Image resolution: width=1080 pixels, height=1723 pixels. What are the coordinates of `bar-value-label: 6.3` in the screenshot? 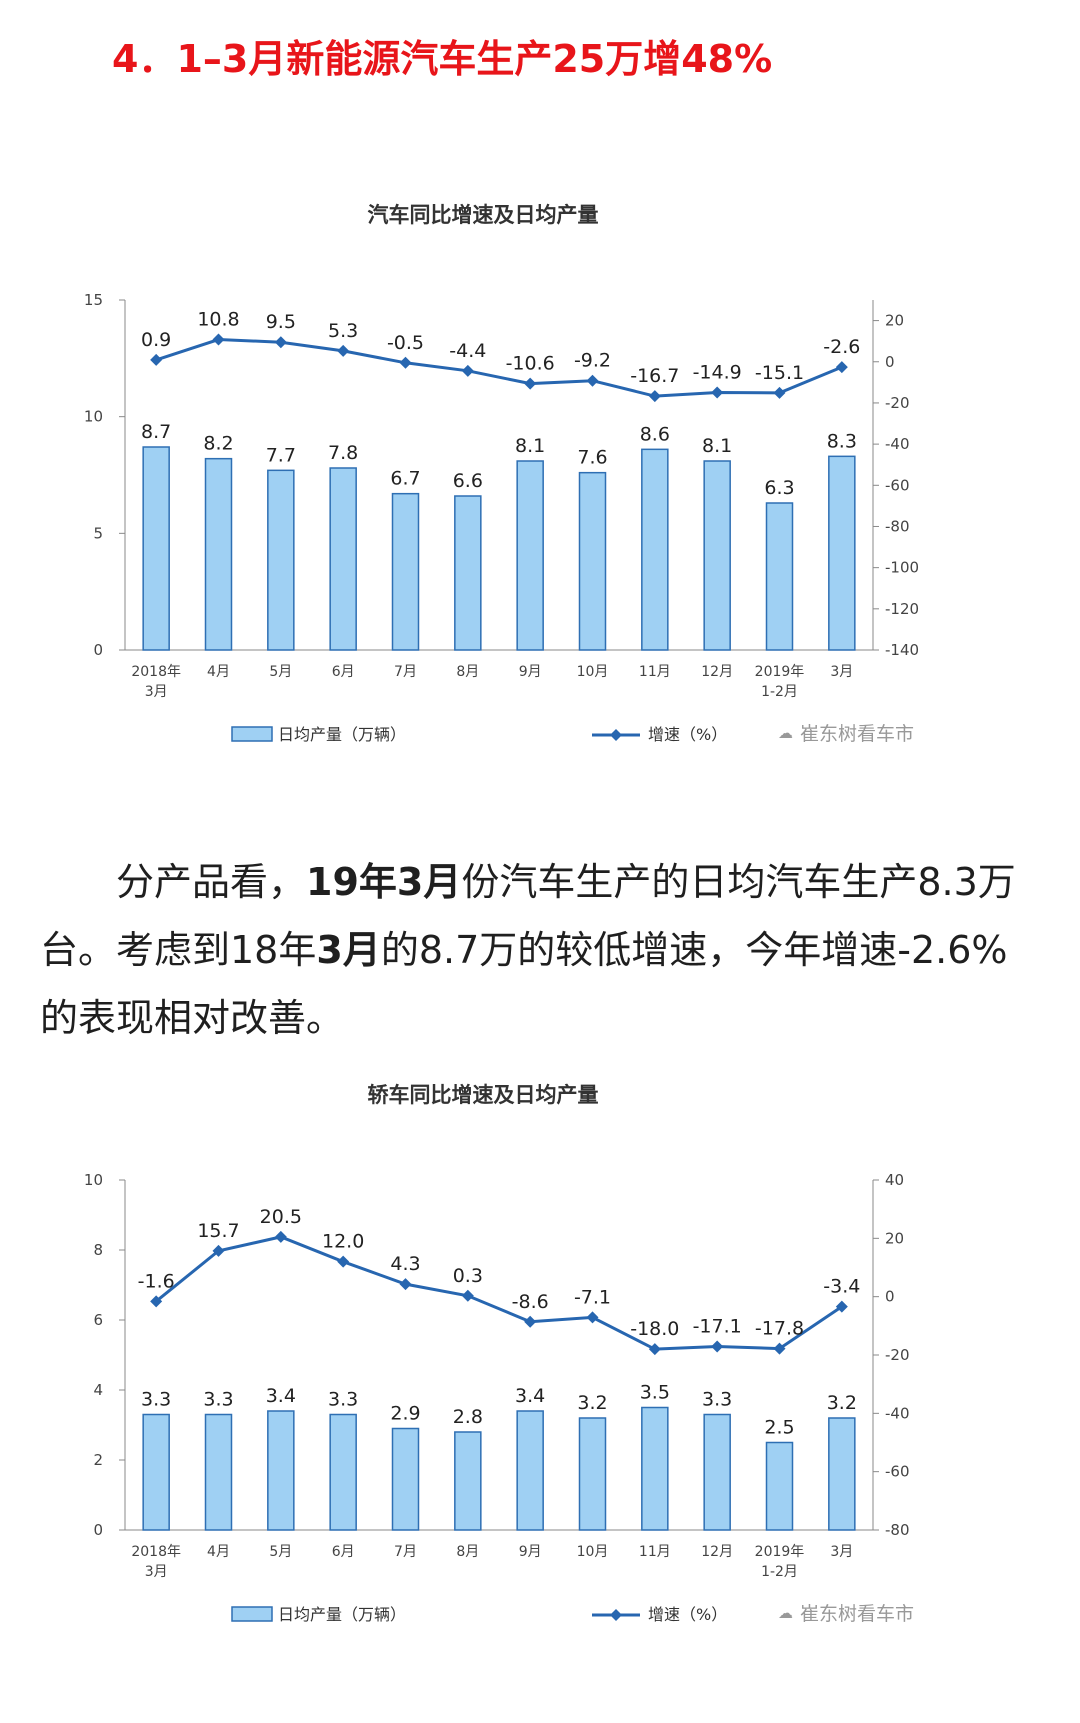 It's located at (779, 488).